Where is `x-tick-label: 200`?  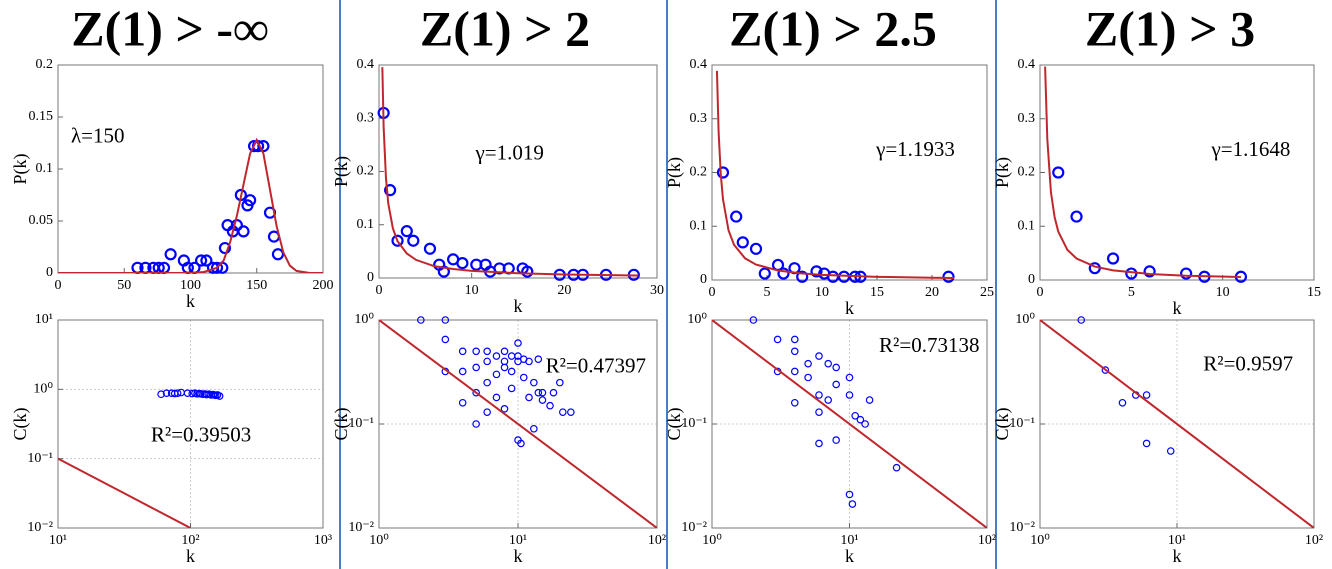
x-tick-label: 200 is located at coordinates (323, 285).